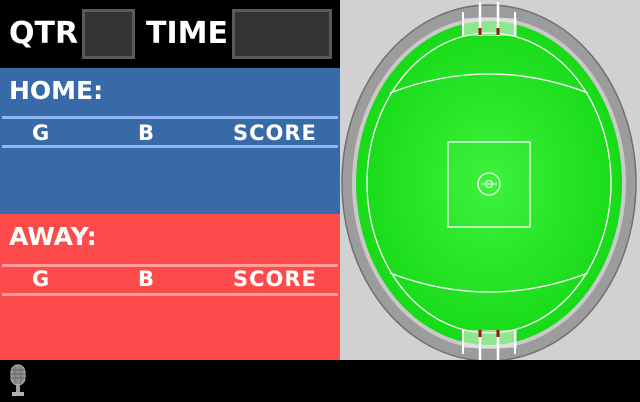 The image size is (640, 402). I want to click on centre-circle, so click(489, 184).